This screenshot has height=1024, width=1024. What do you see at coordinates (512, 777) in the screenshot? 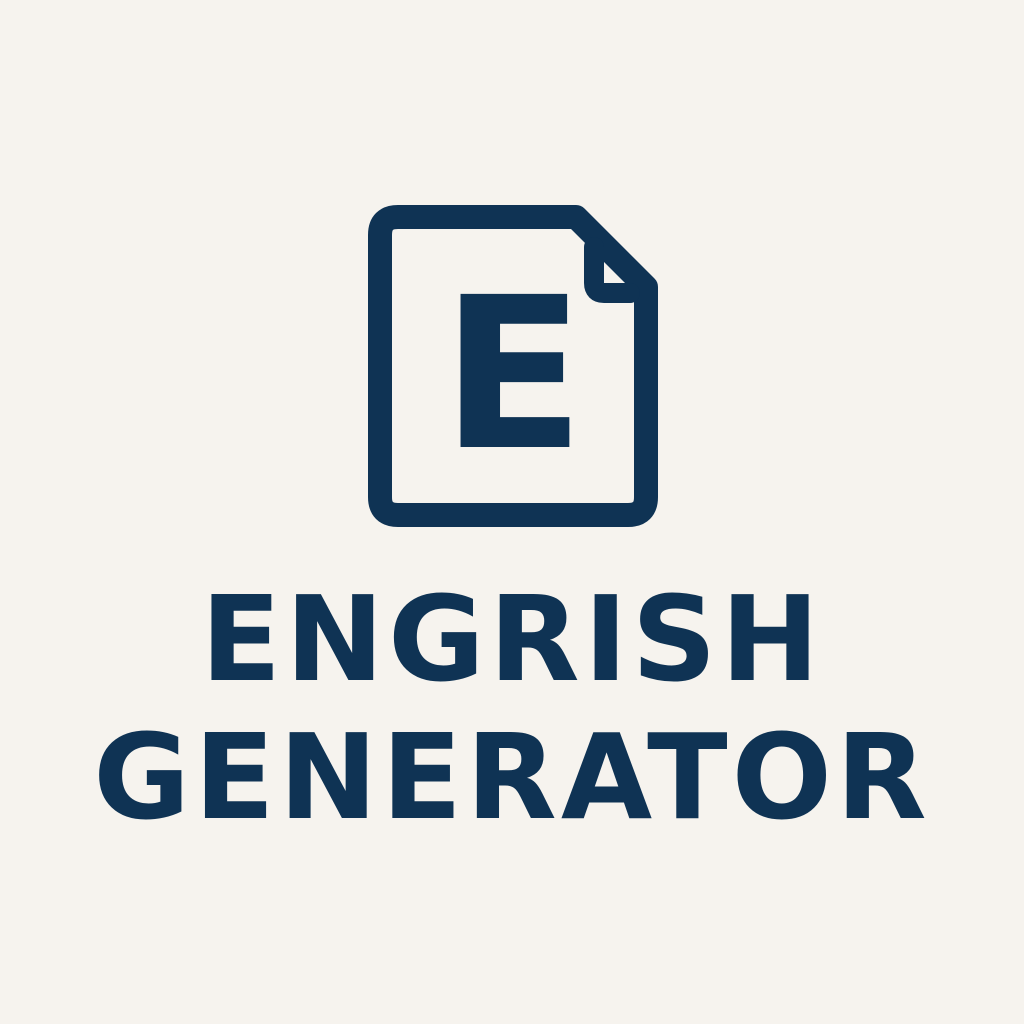
I see `logo-title-line-2: GENERATOR` at bounding box center [512, 777].